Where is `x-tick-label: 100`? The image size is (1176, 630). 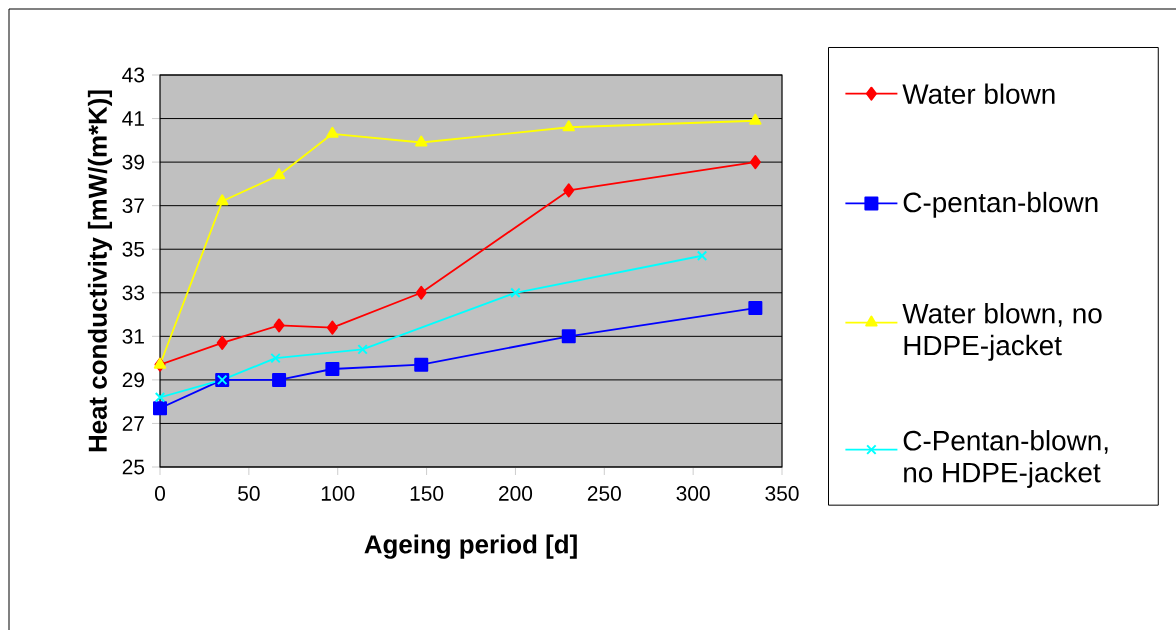 x-tick-label: 100 is located at coordinates (338, 493).